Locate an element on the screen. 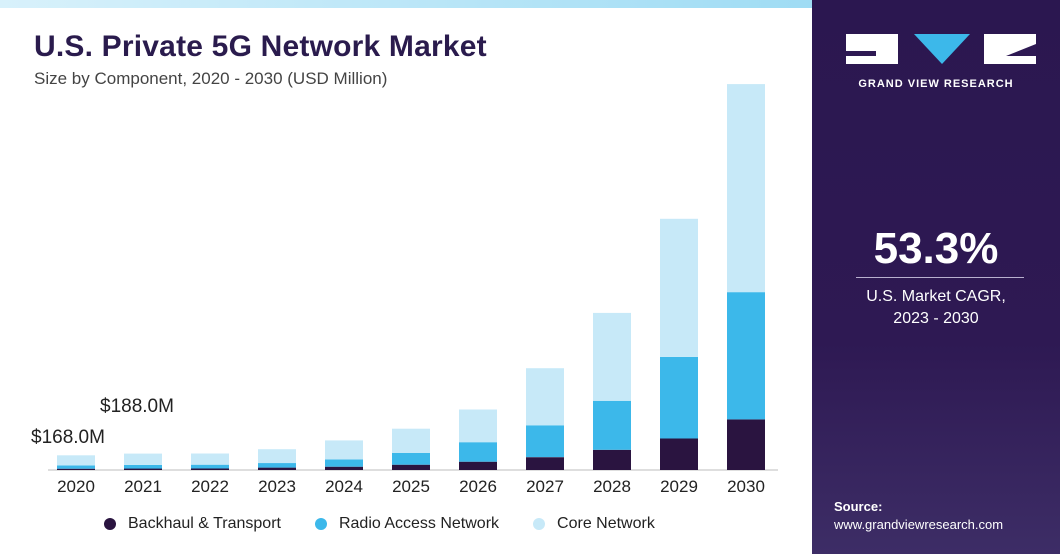 The image size is (1060, 554). x-tick-2026: 2026 is located at coordinates (478, 486).